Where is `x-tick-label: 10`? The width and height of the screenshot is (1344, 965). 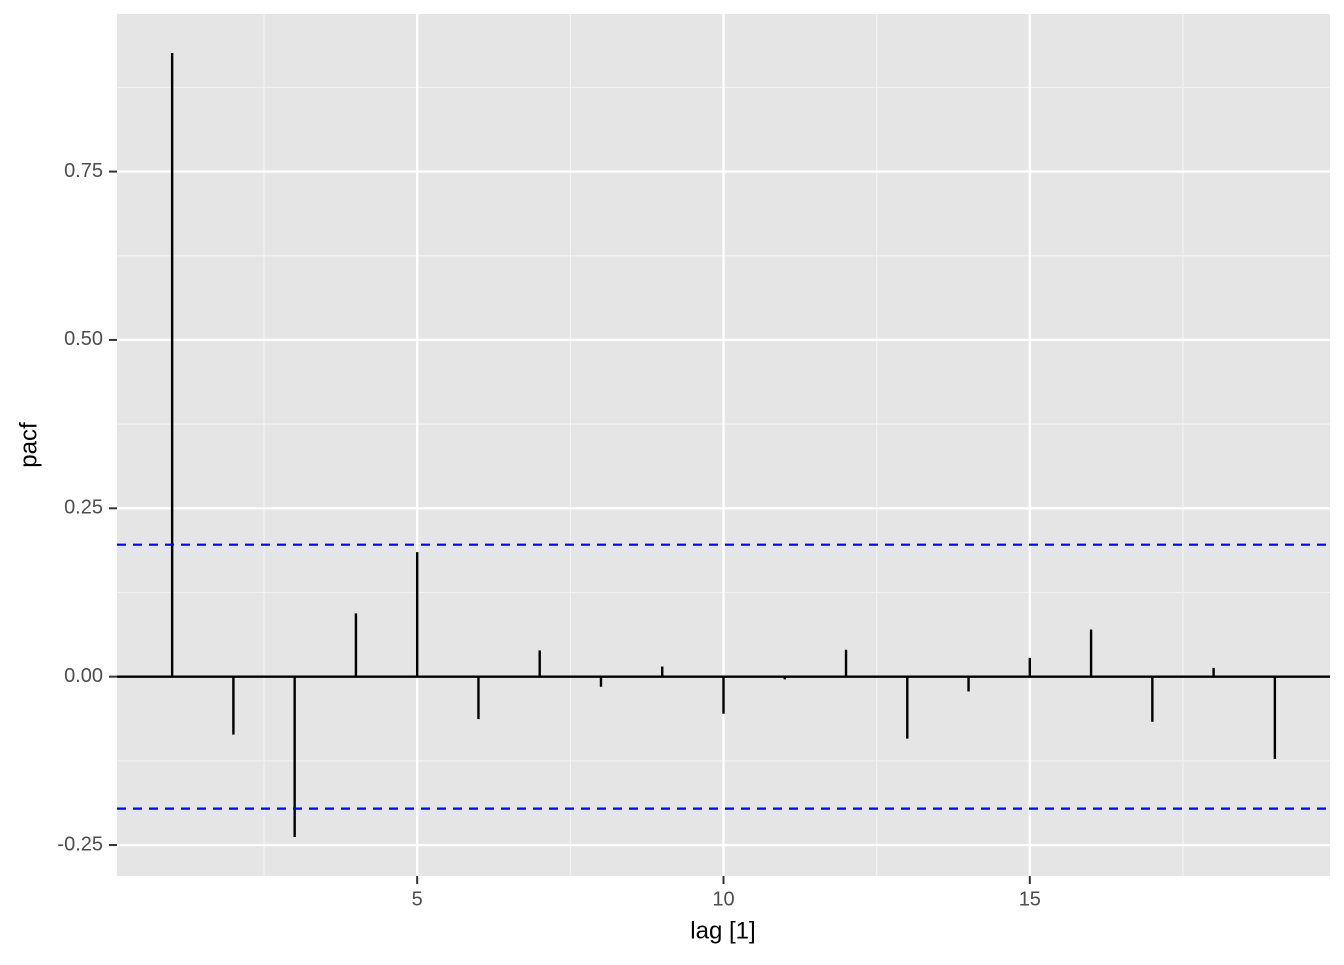 x-tick-label: 10 is located at coordinates (723, 899).